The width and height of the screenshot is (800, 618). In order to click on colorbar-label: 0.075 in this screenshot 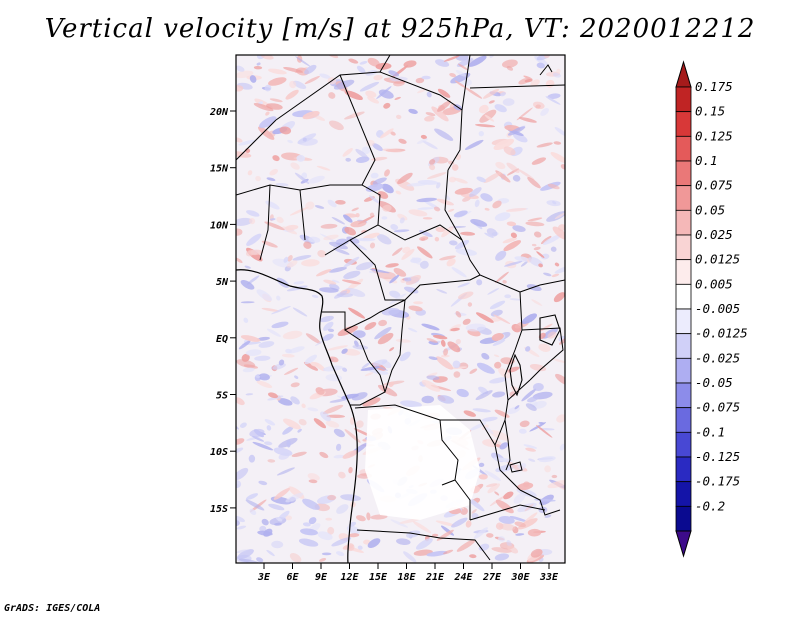, I will do `click(714, 185)`.